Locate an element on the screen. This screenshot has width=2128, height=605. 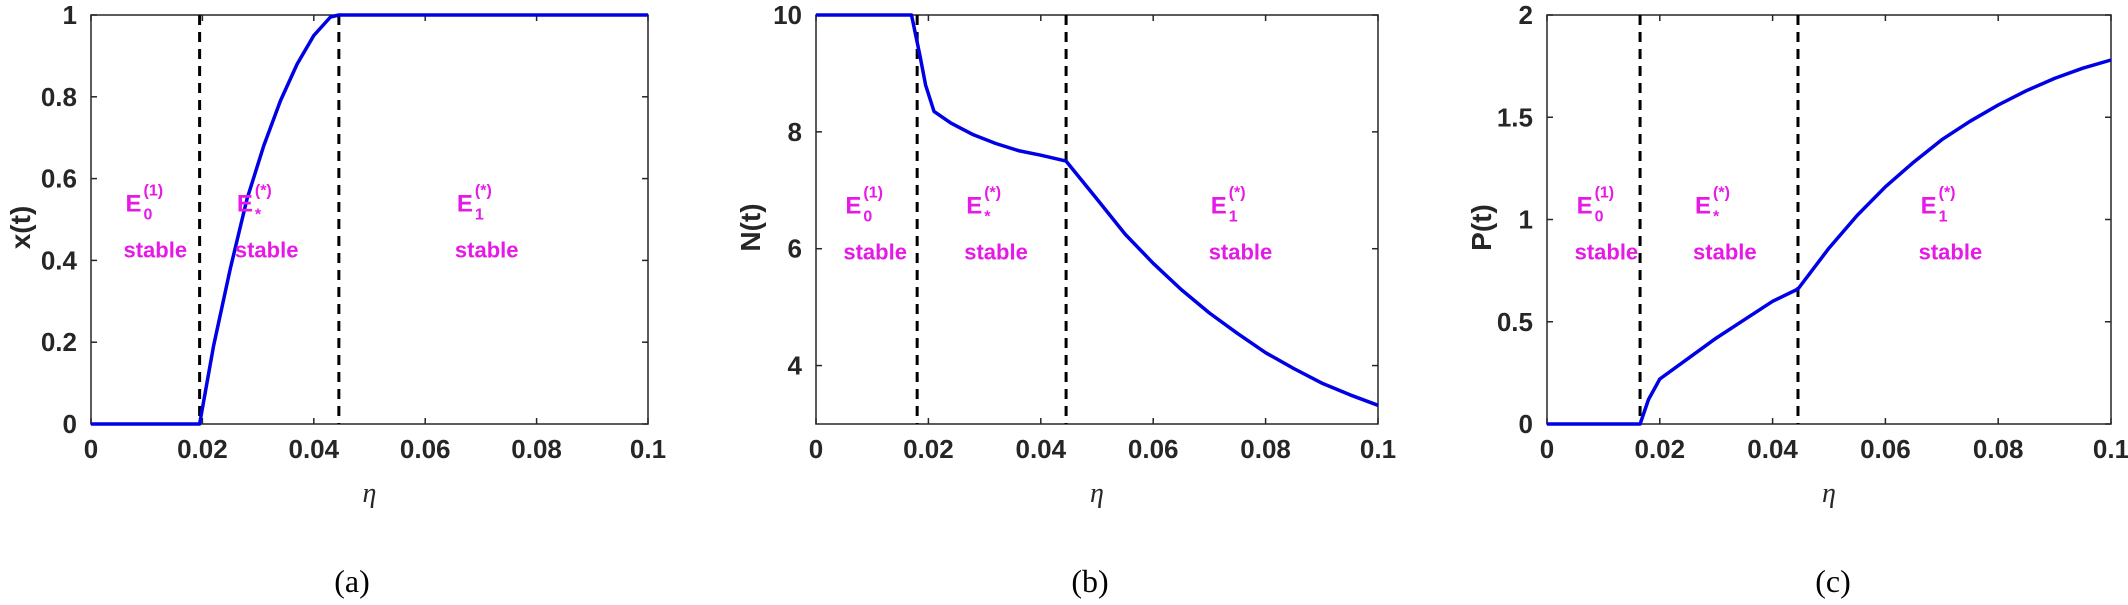
panel-caption: (b) is located at coordinates (1089, 581).